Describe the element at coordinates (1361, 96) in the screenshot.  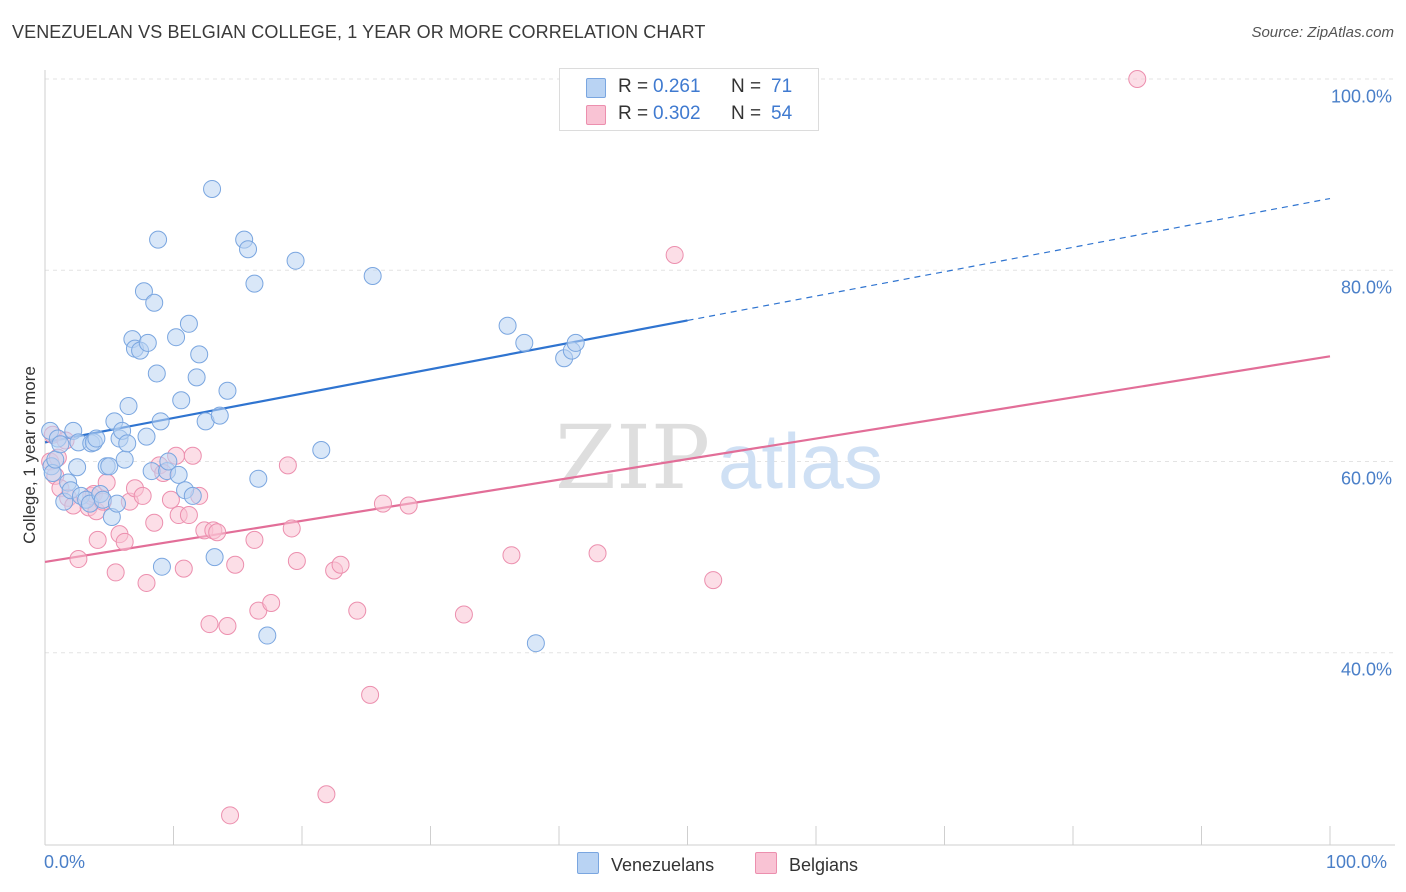
I see `y-tick-label: 100.0%` at that location.